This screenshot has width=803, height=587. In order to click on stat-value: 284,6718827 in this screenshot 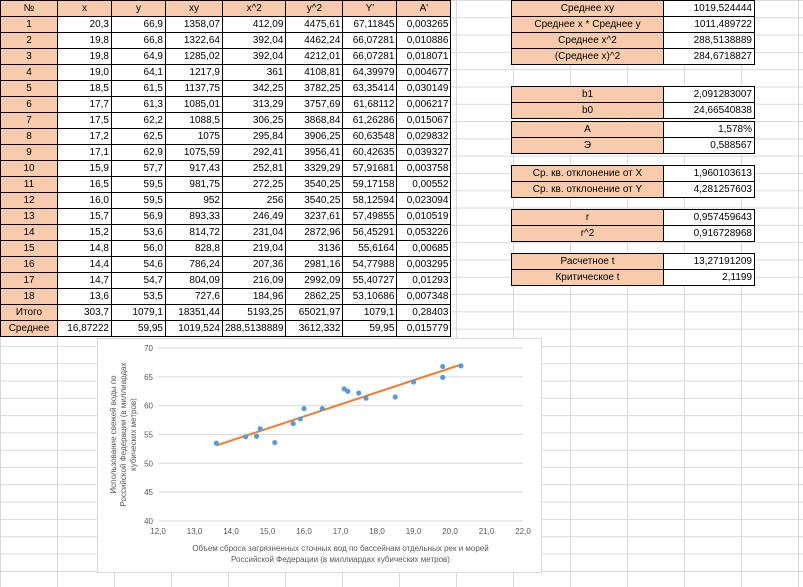, I will do `click(709, 56)`.